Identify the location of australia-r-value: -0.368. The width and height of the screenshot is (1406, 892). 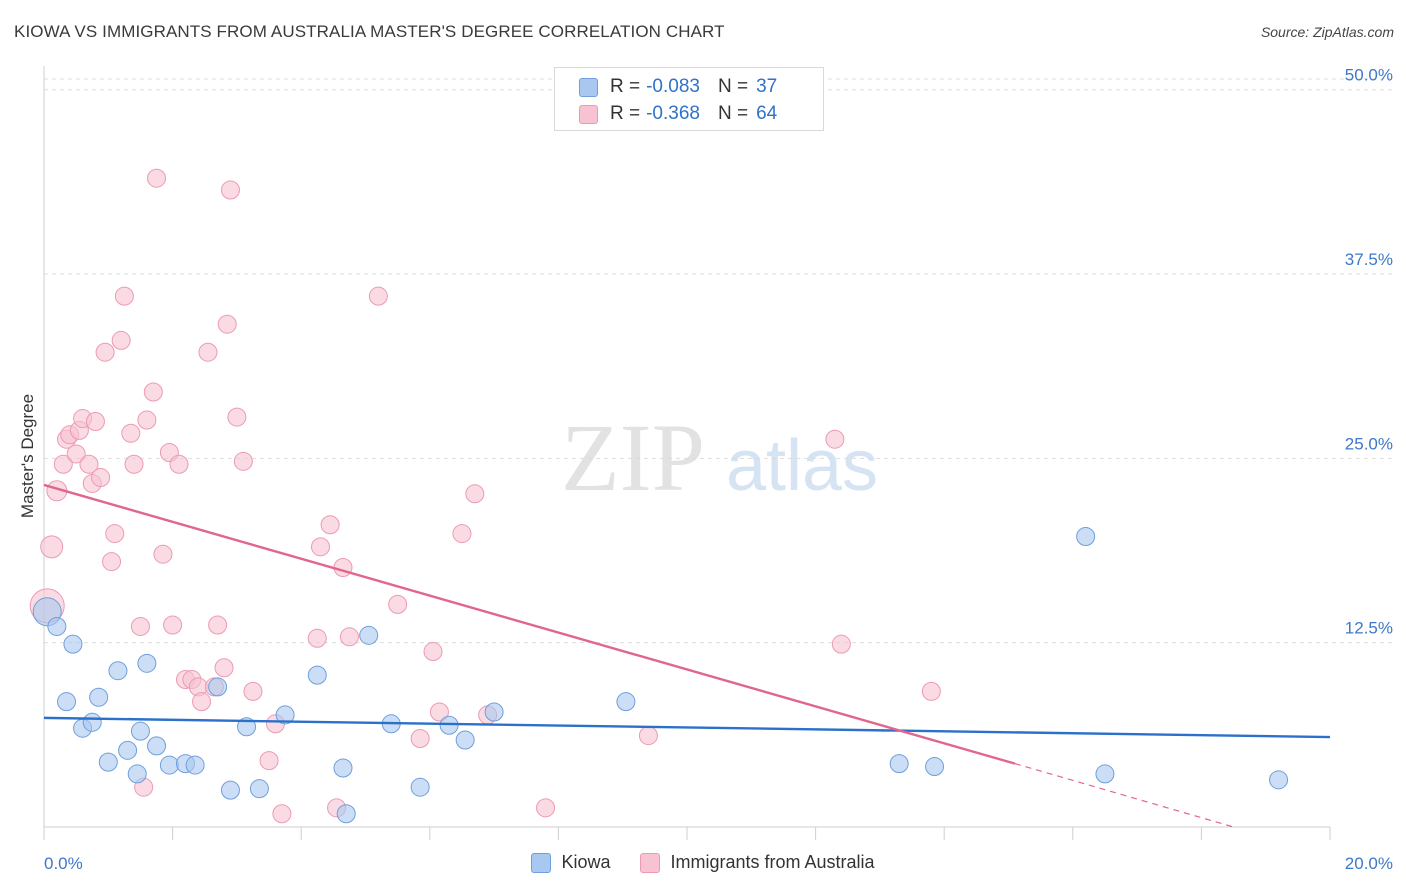
(673, 113).